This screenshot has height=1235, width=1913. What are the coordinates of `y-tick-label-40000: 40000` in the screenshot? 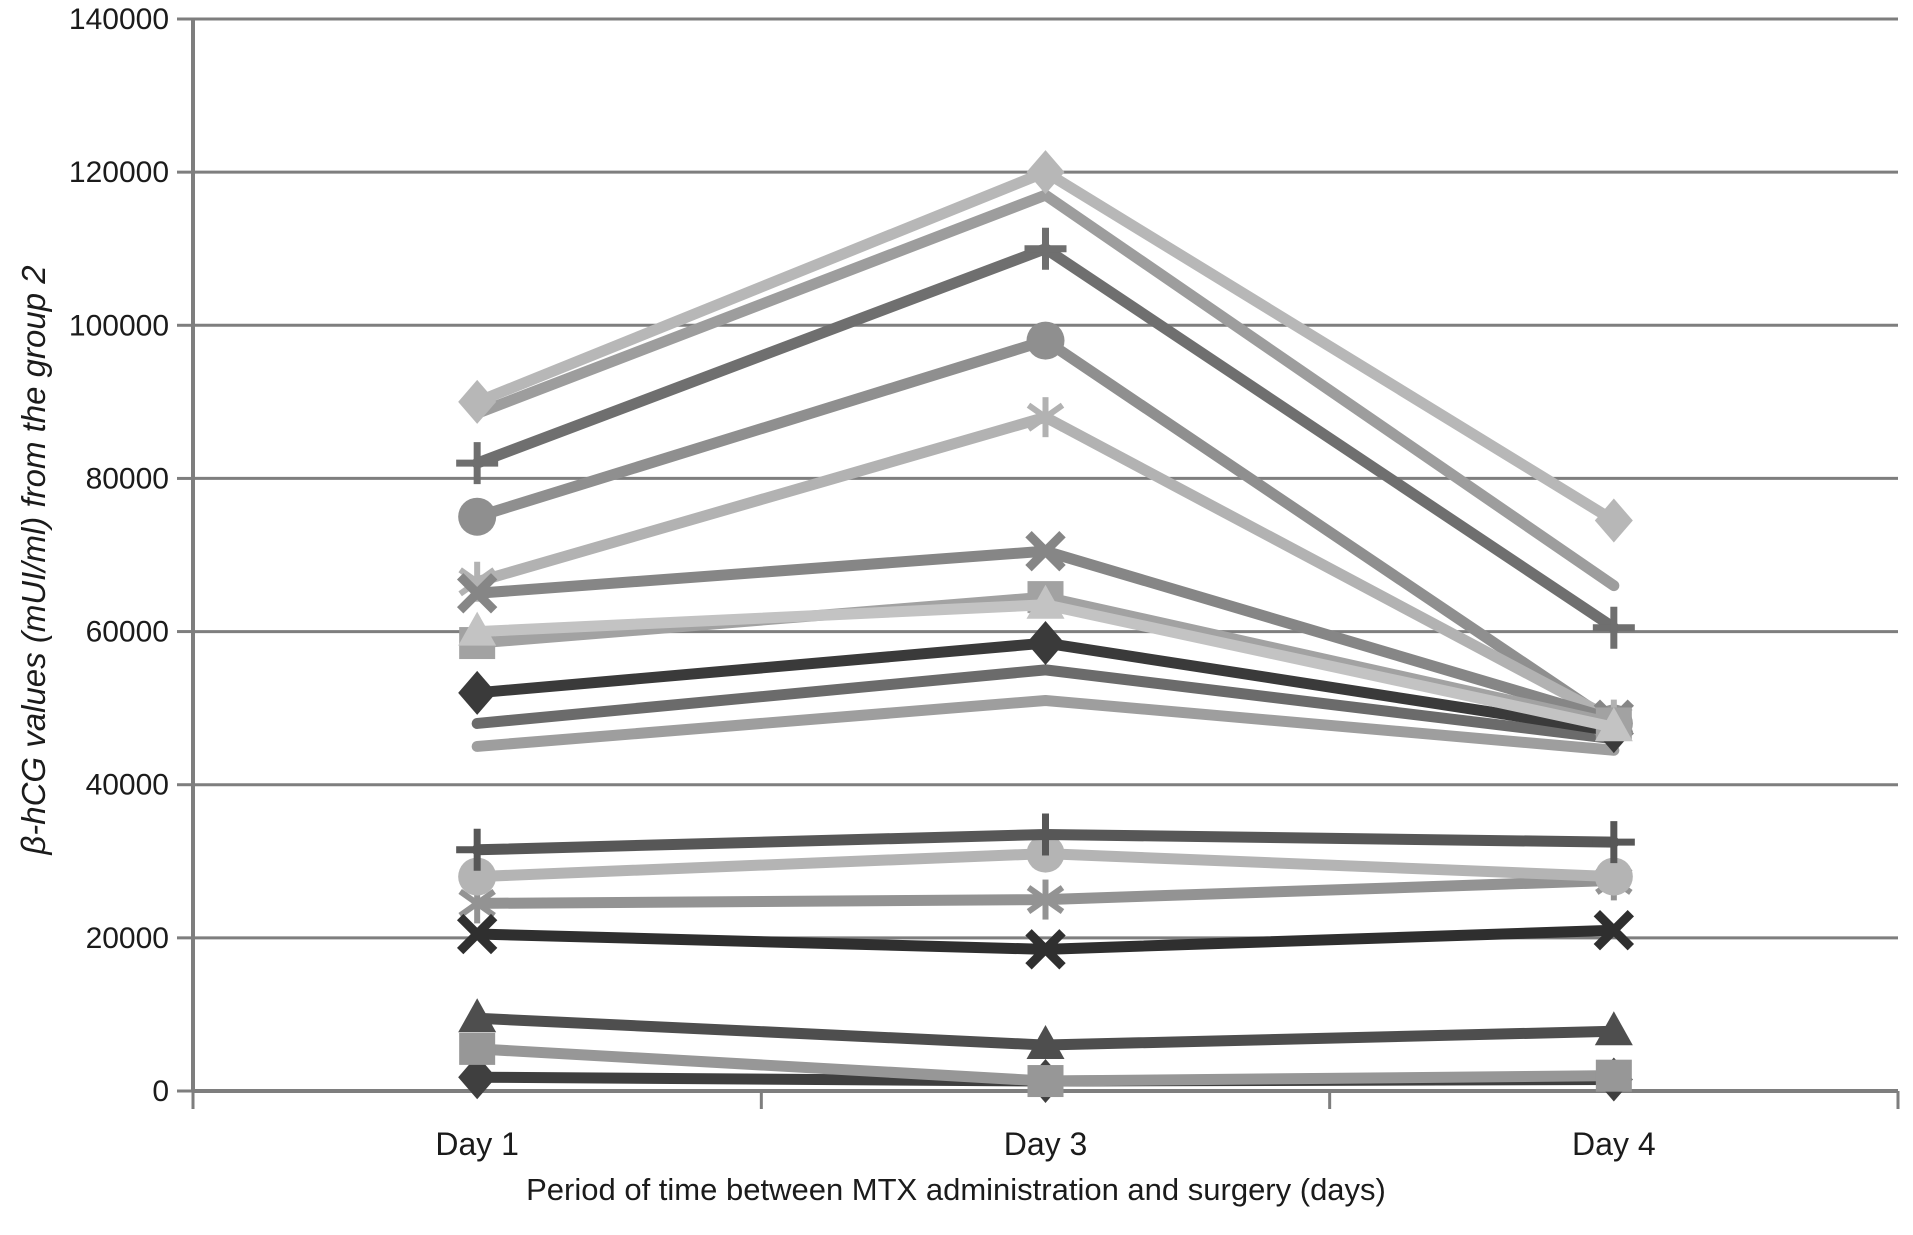 It's located at (127, 785).